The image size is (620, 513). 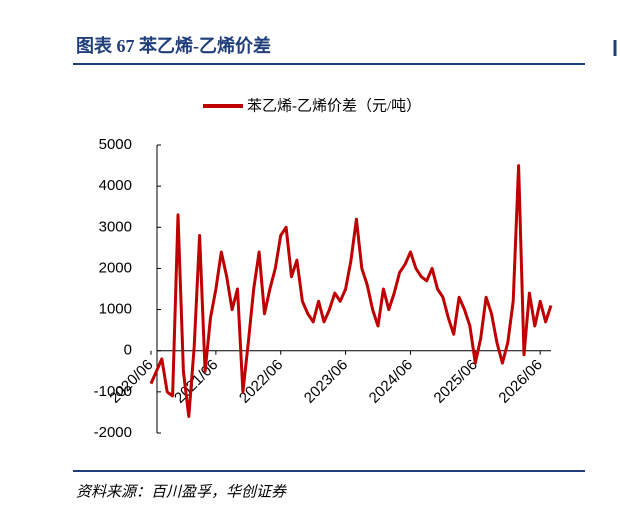 What do you see at coordinates (115, 226) in the screenshot?
I see `y-tick-label: 3000` at bounding box center [115, 226].